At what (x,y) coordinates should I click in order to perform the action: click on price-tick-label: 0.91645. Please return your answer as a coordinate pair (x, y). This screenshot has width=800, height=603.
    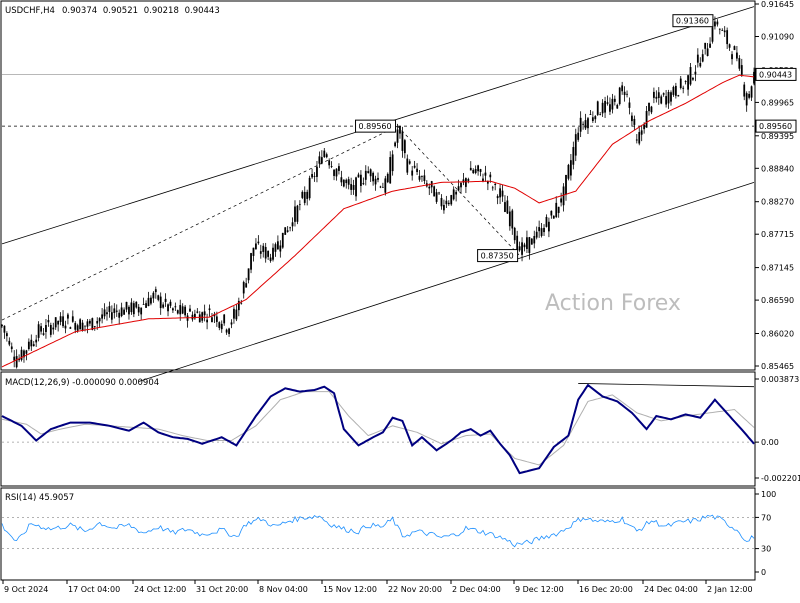
    Looking at the image, I should click on (777, 4).